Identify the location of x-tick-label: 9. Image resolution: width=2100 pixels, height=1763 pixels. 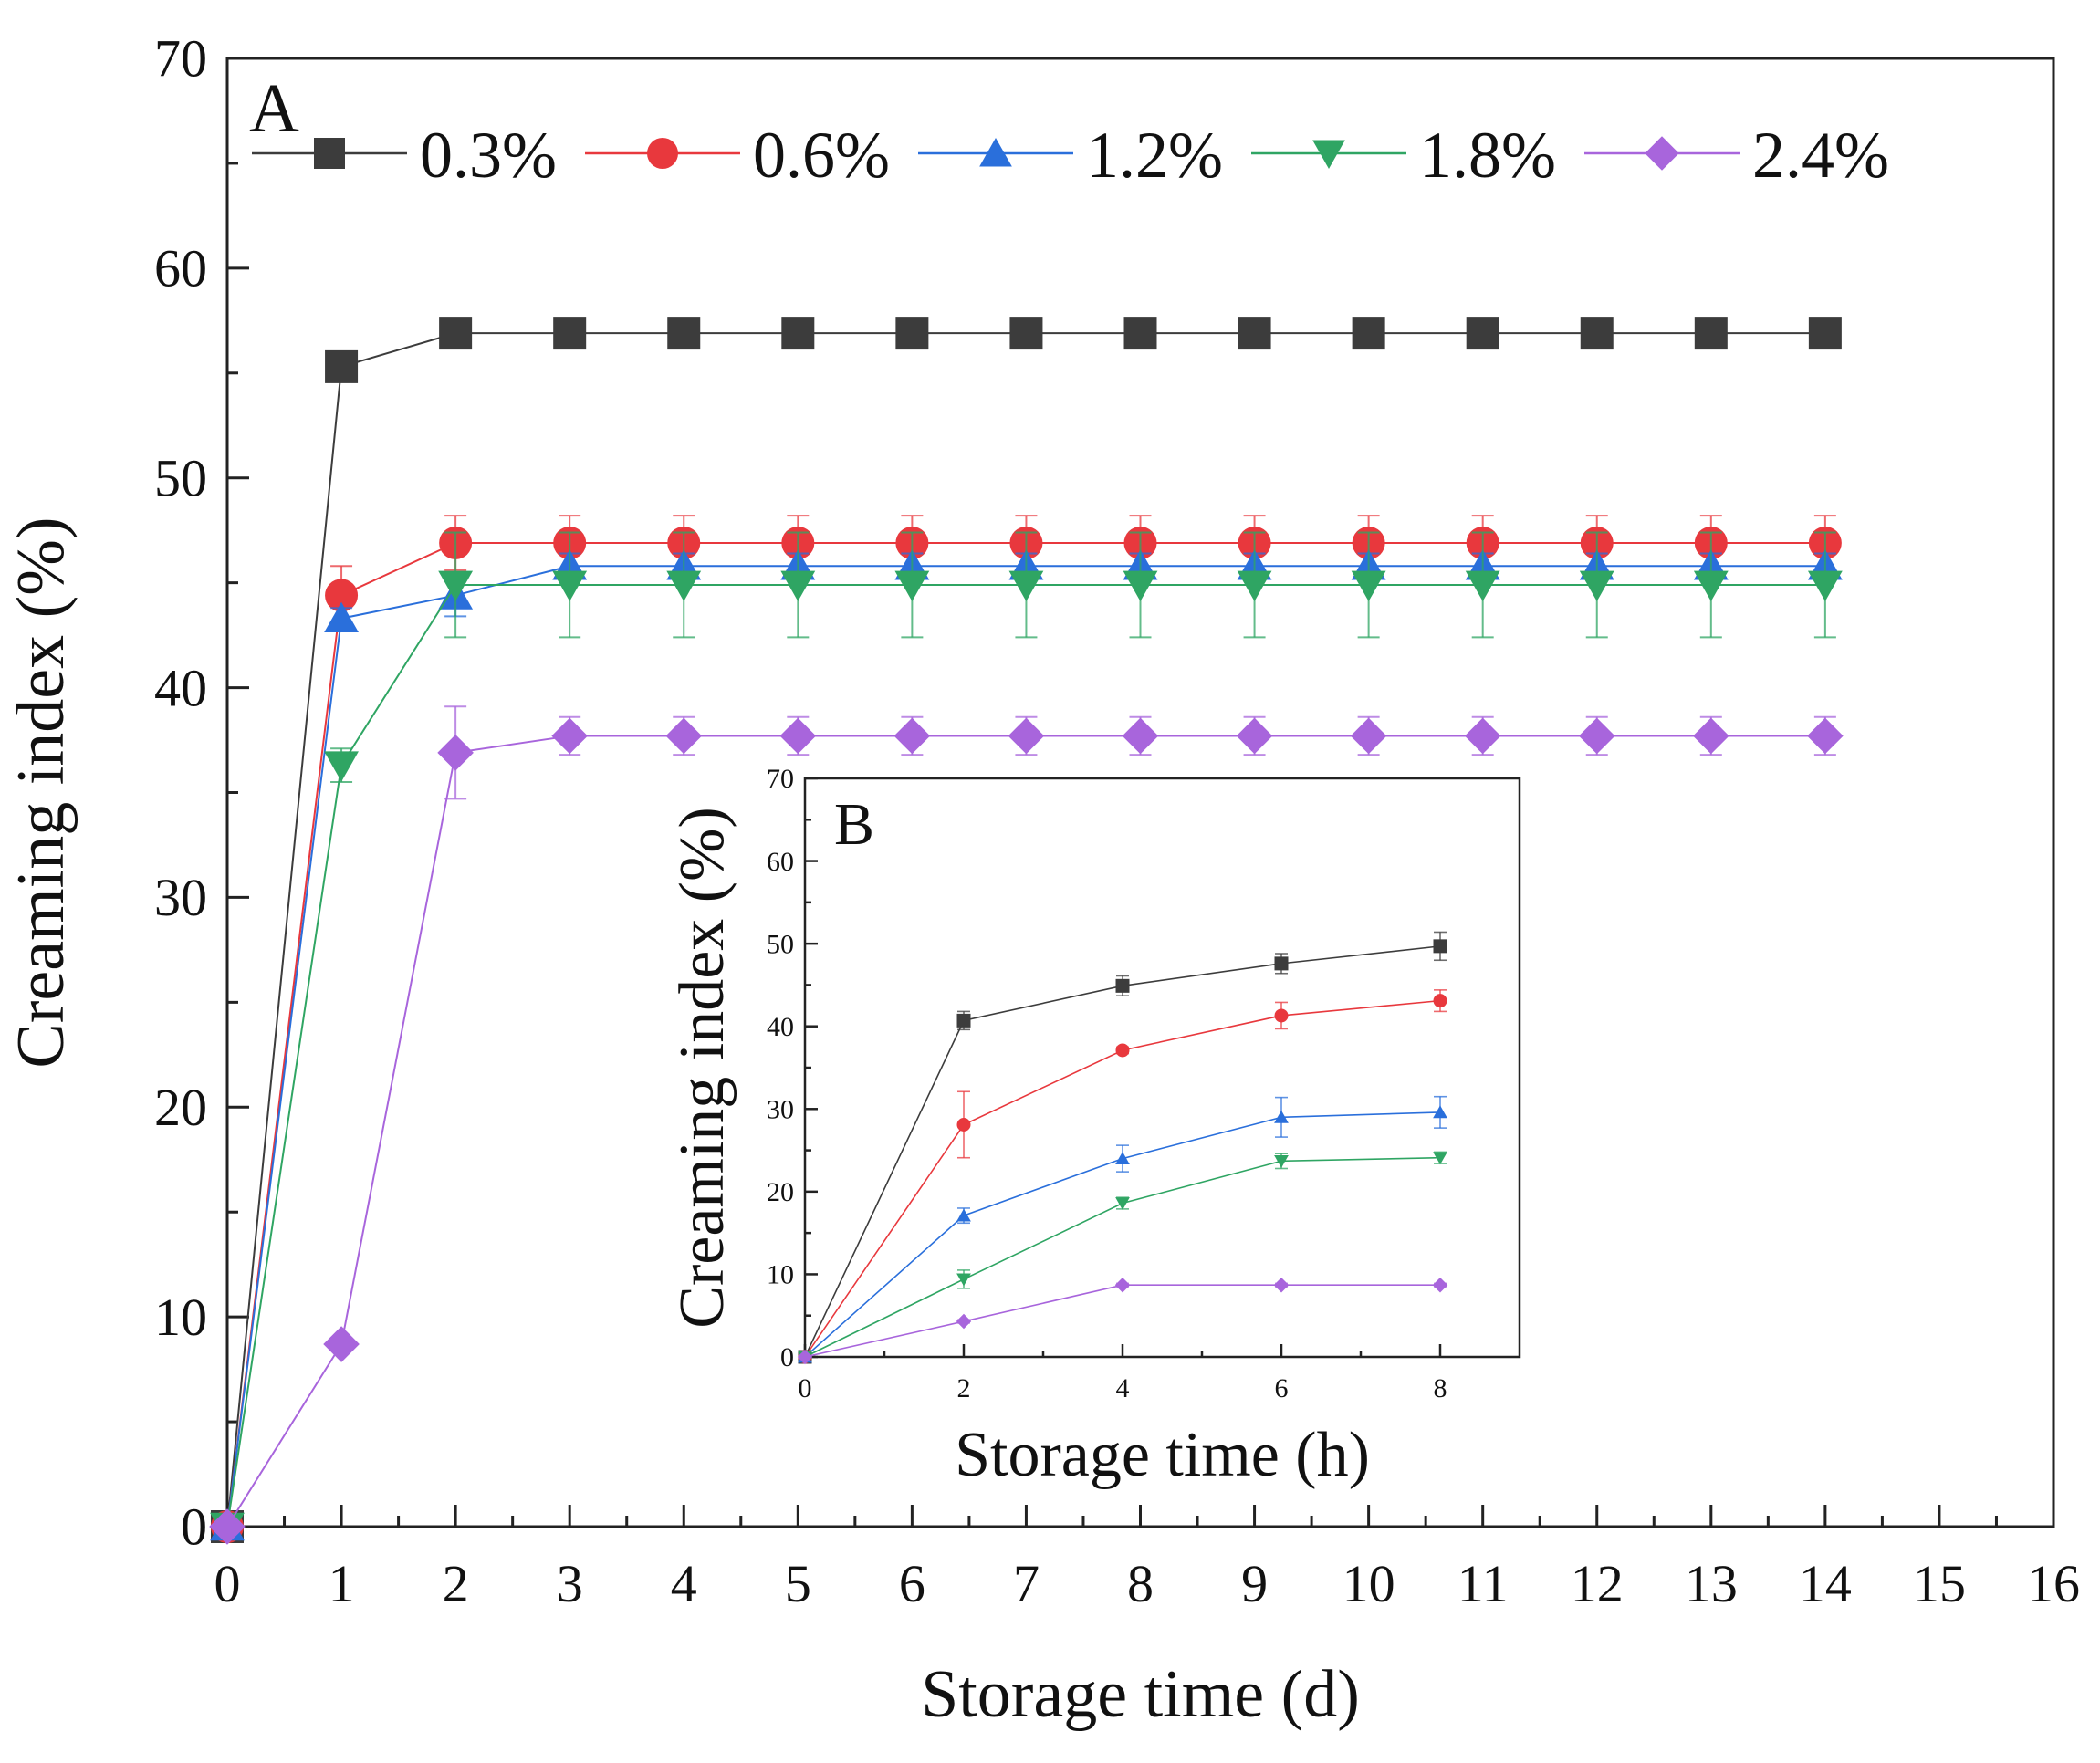
(1254, 1583).